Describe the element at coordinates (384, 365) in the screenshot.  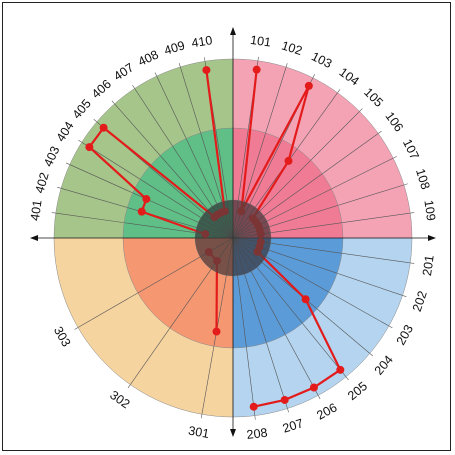
I see `label-204: 204` at that location.